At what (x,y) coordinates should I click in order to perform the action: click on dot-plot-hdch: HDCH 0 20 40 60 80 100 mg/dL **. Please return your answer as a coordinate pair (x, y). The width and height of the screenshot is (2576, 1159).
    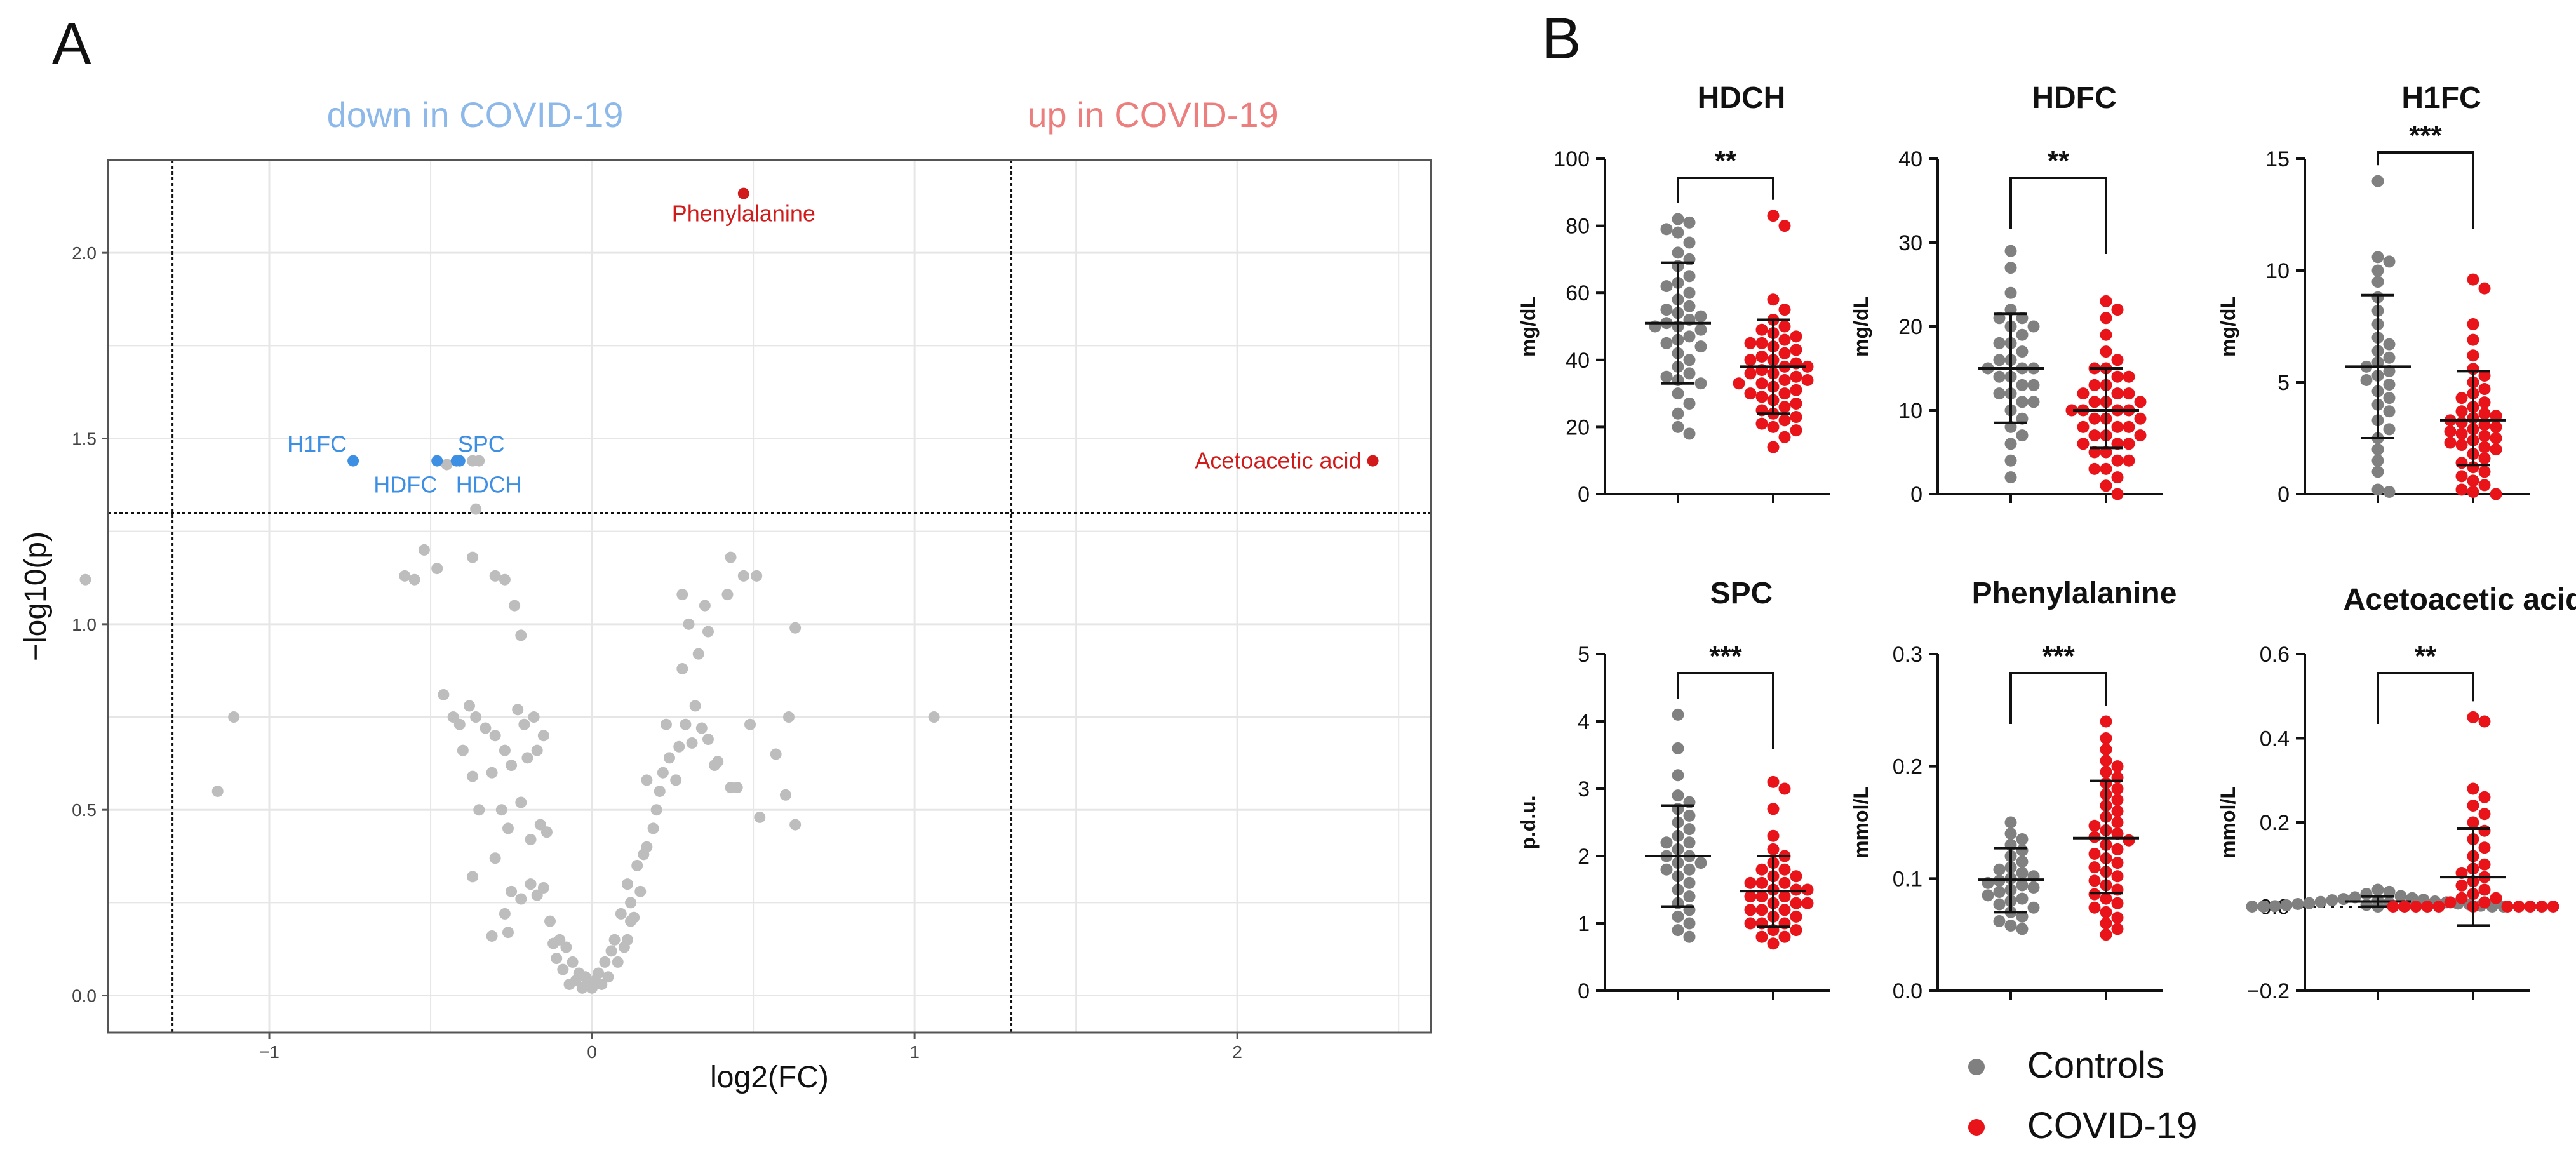
    Looking at the image, I should click on (1673, 294).